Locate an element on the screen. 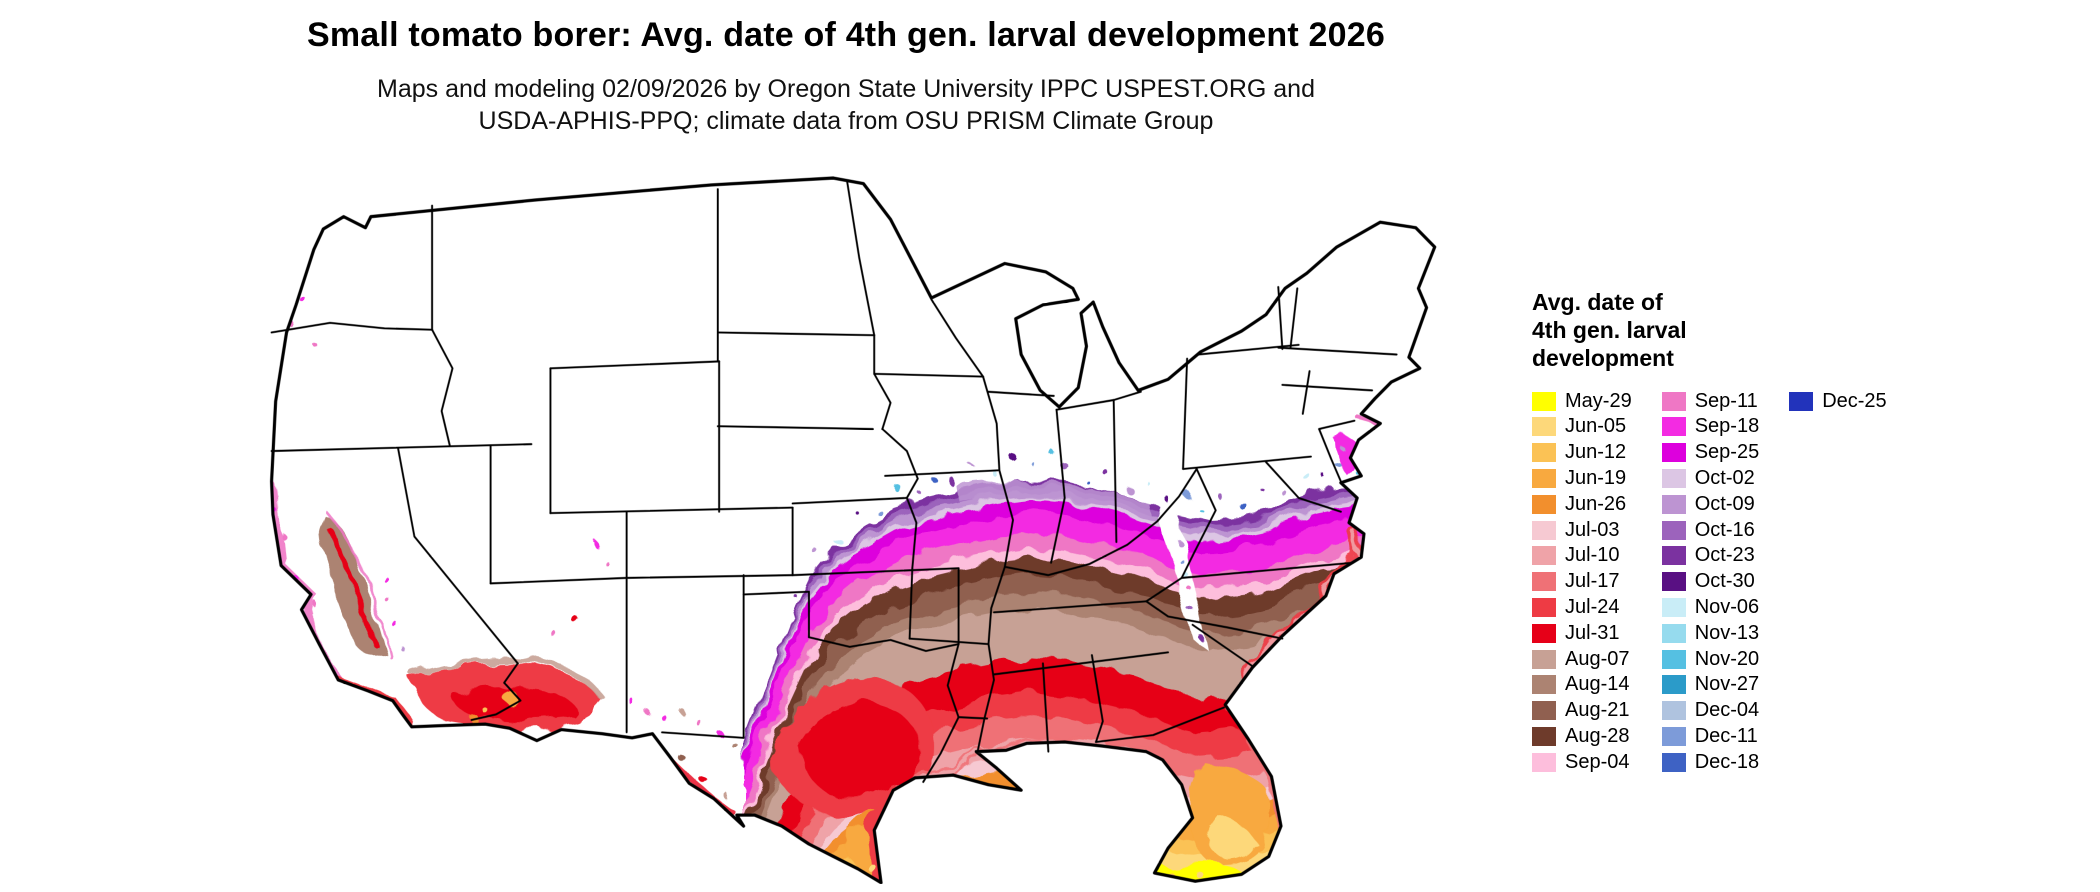 The height and width of the screenshot is (892, 2100). legend-entry: Dec-18 is located at coordinates (1710, 762).